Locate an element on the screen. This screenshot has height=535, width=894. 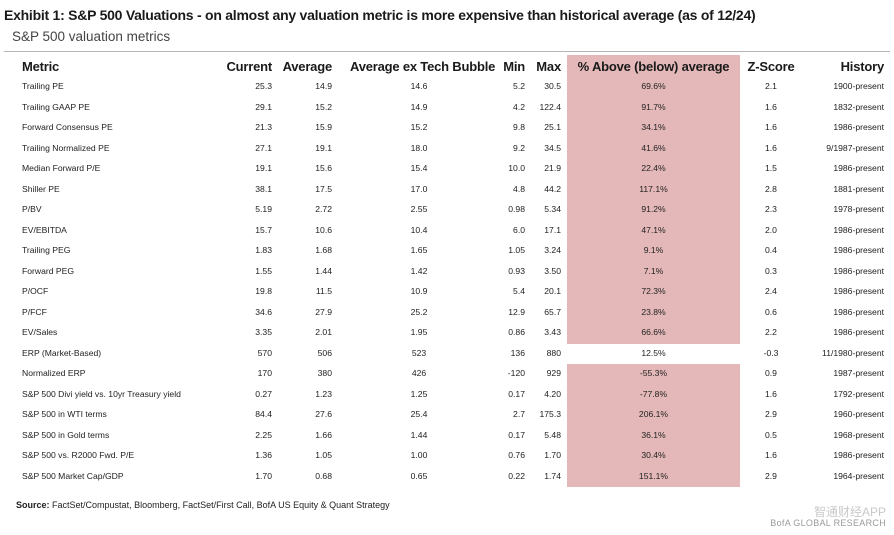
cell-z: 0.4 is located at coordinates (771, 250).